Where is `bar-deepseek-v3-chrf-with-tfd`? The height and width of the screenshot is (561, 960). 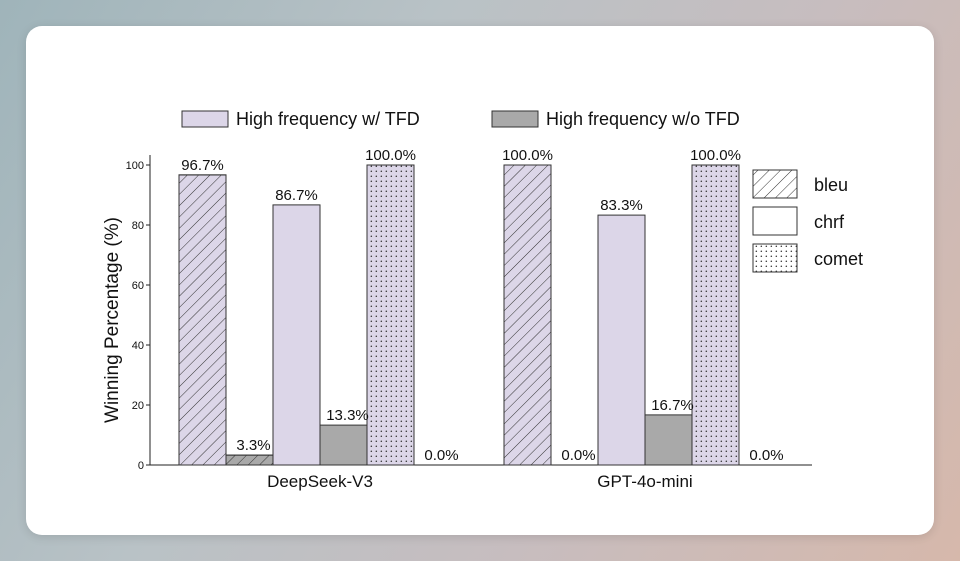 bar-deepseek-v3-chrf-with-tfd is located at coordinates (296, 335).